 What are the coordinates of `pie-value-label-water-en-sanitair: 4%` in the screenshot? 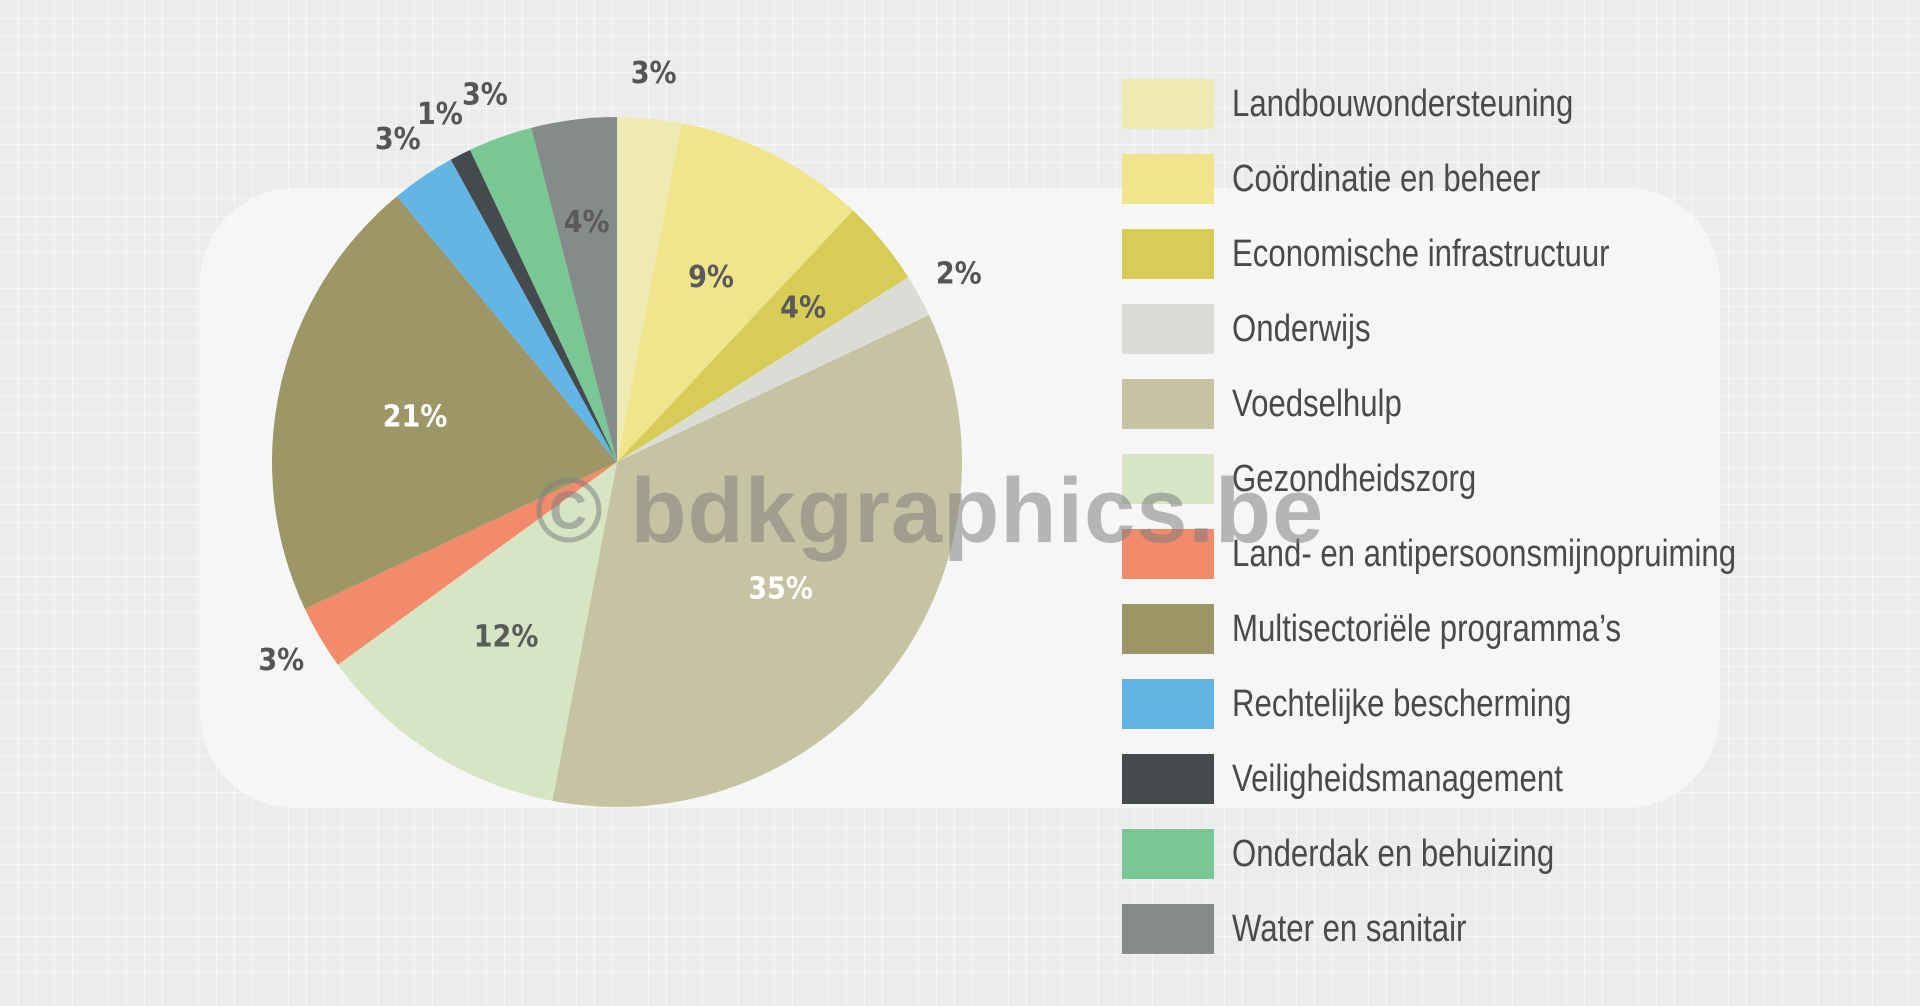 It's located at (587, 222).